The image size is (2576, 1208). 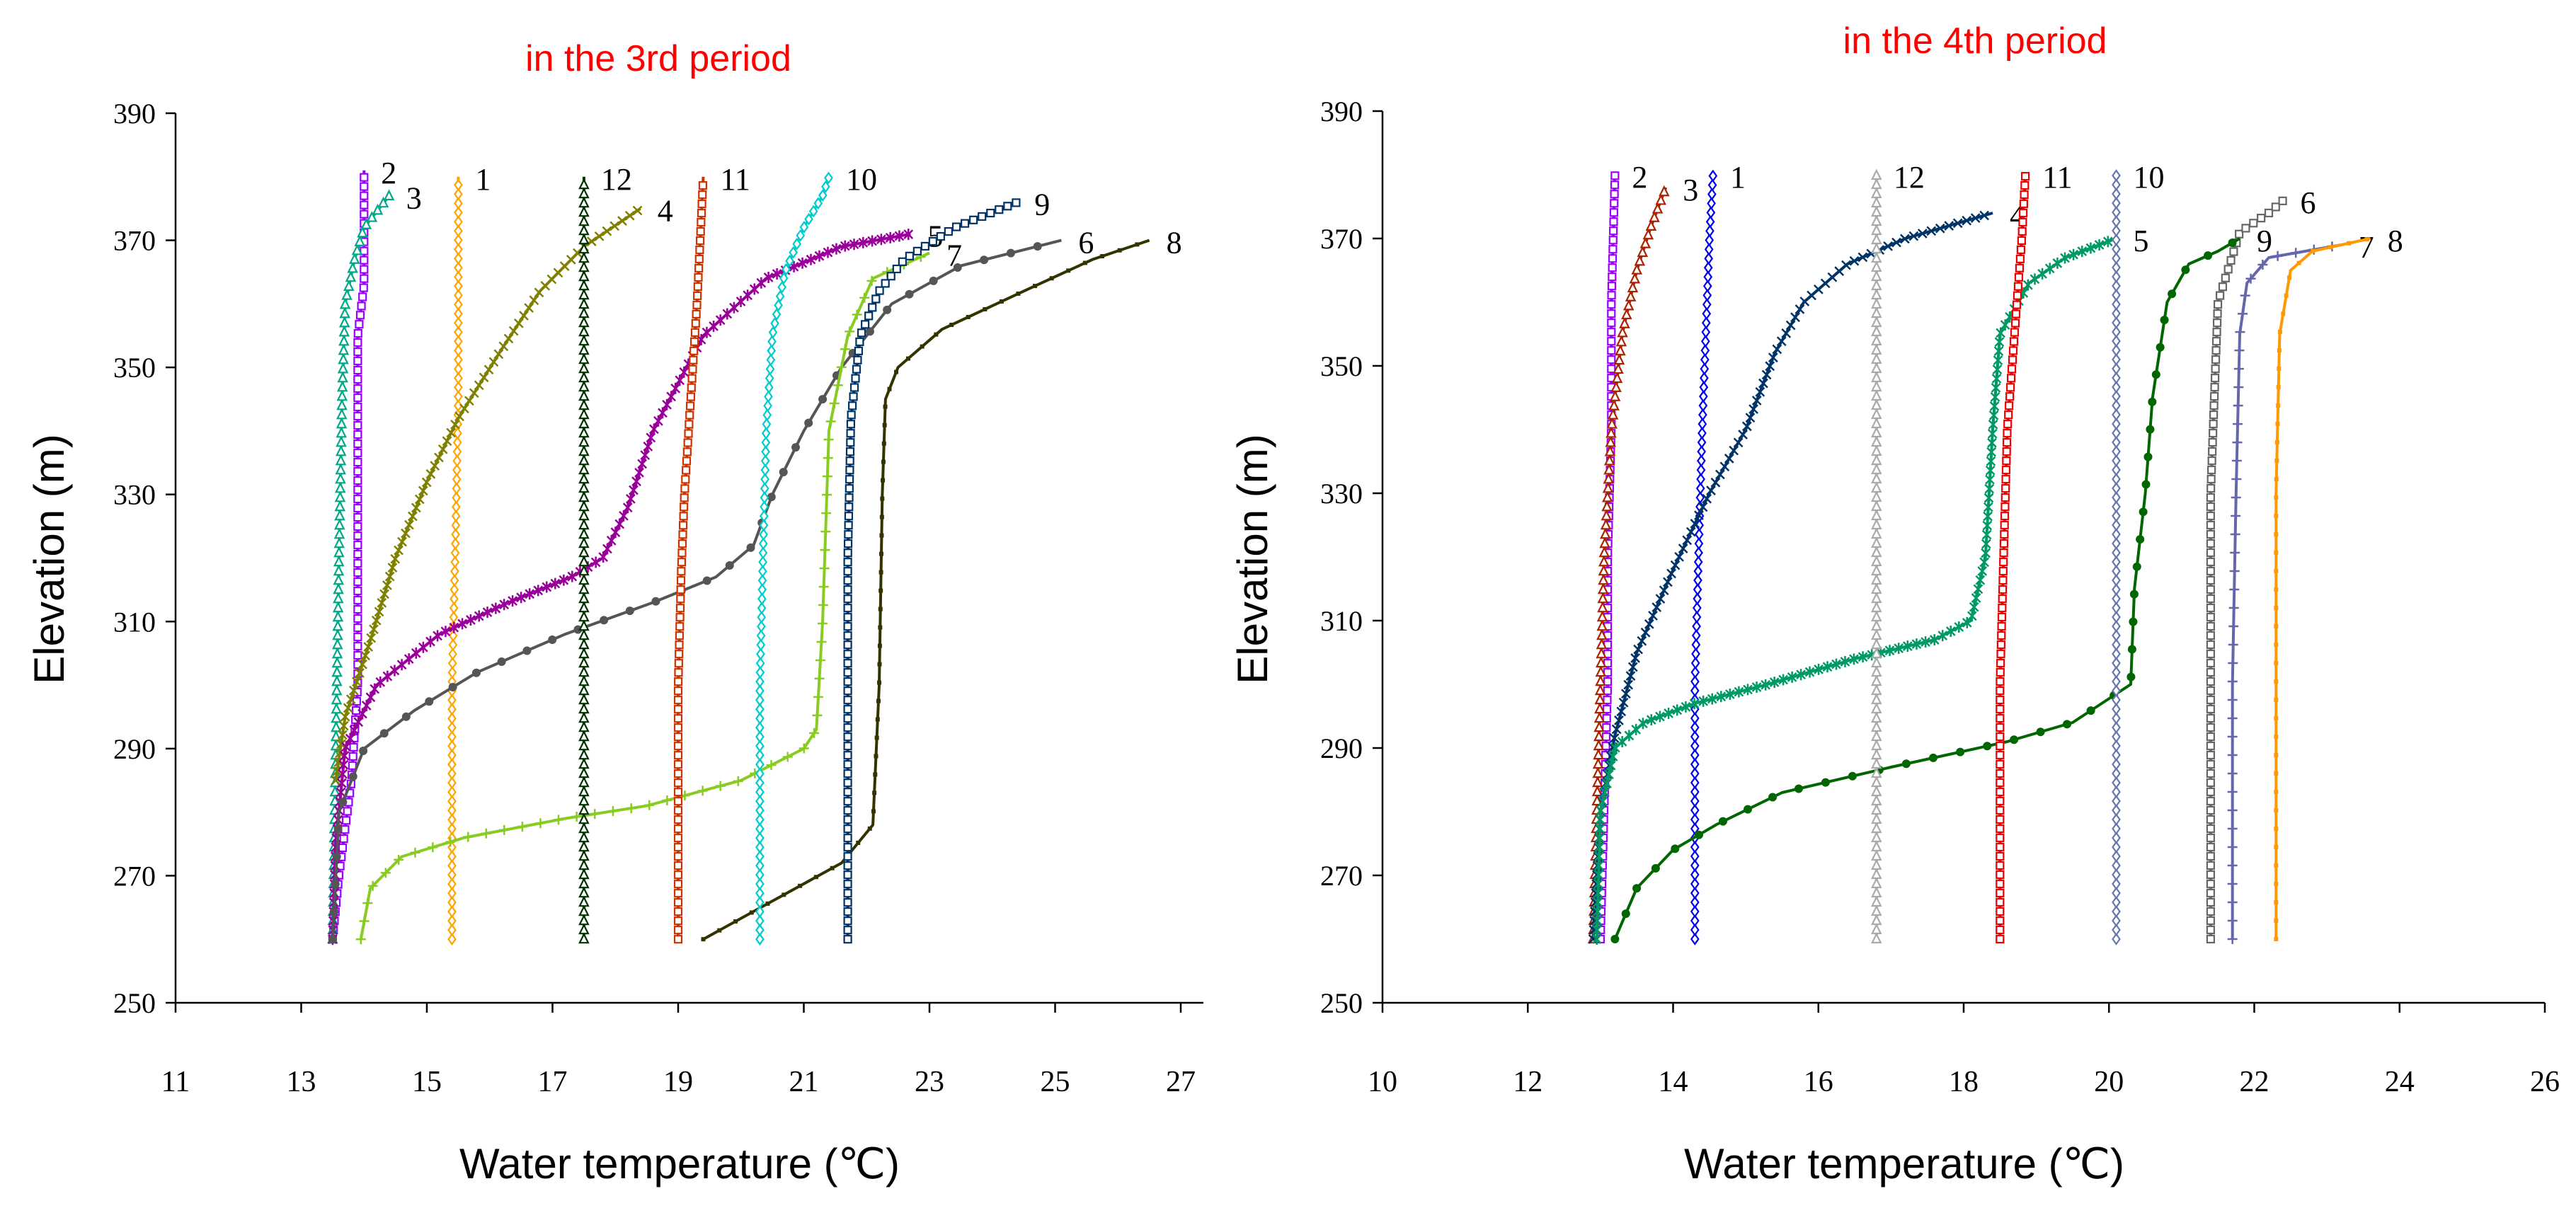 I want to click on y-tick-label: 250, so click(x=1341, y=1003).